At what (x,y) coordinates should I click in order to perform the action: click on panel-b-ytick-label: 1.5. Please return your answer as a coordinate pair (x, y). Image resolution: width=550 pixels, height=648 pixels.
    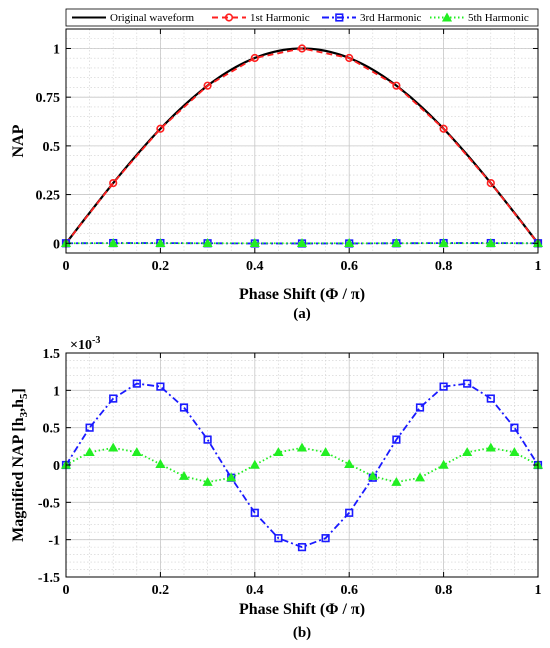
    Looking at the image, I should click on (52, 354).